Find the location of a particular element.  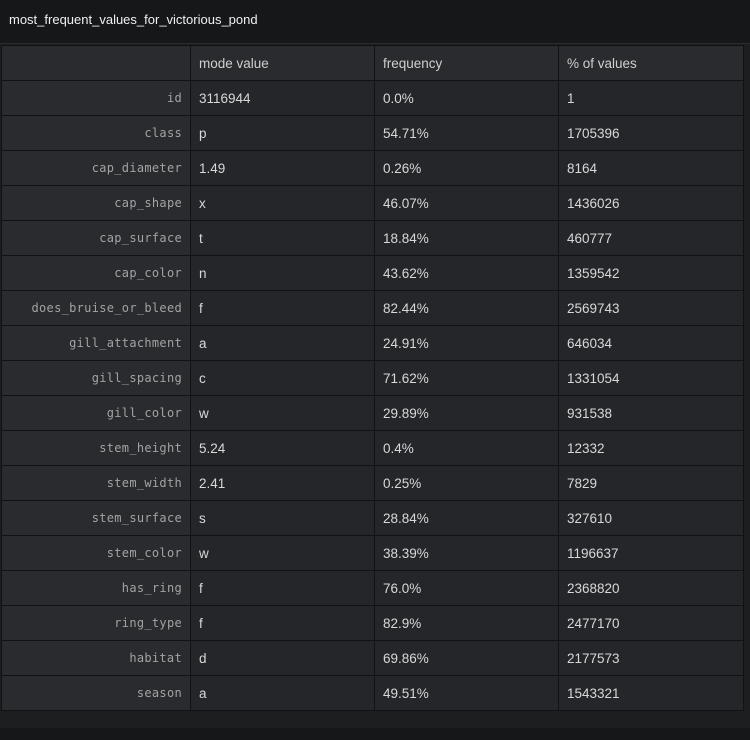

table-row: season a 49.51% 1543321 is located at coordinates (372, 693).